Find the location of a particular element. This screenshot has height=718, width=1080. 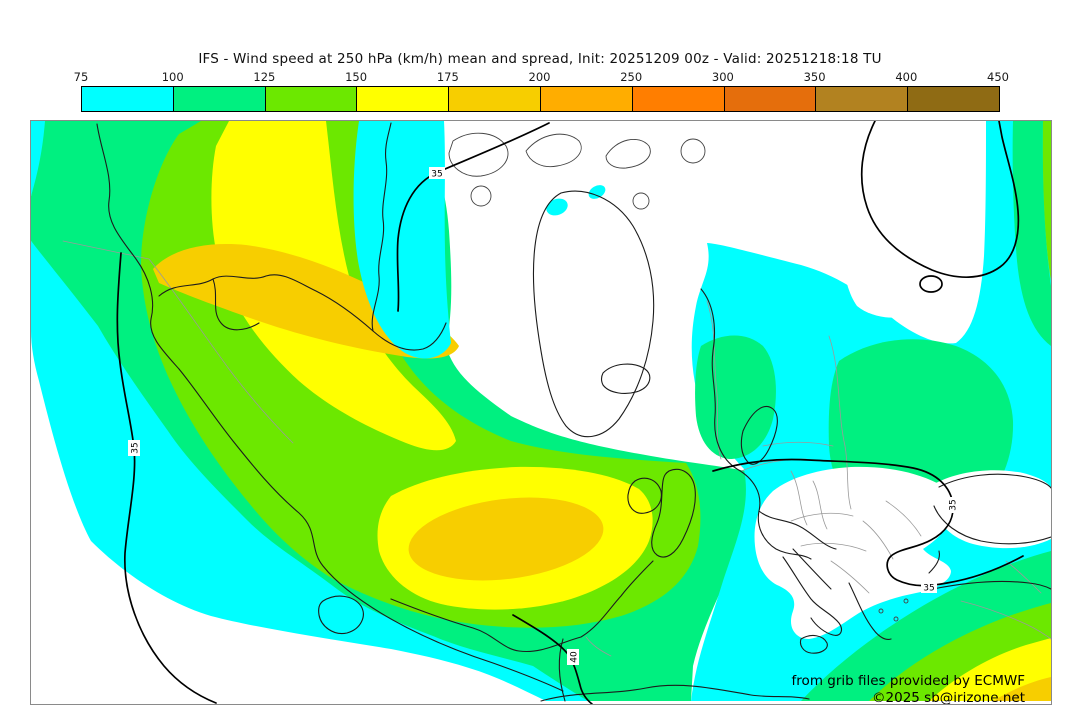

contour-barents is located at coordinates (940, 199).